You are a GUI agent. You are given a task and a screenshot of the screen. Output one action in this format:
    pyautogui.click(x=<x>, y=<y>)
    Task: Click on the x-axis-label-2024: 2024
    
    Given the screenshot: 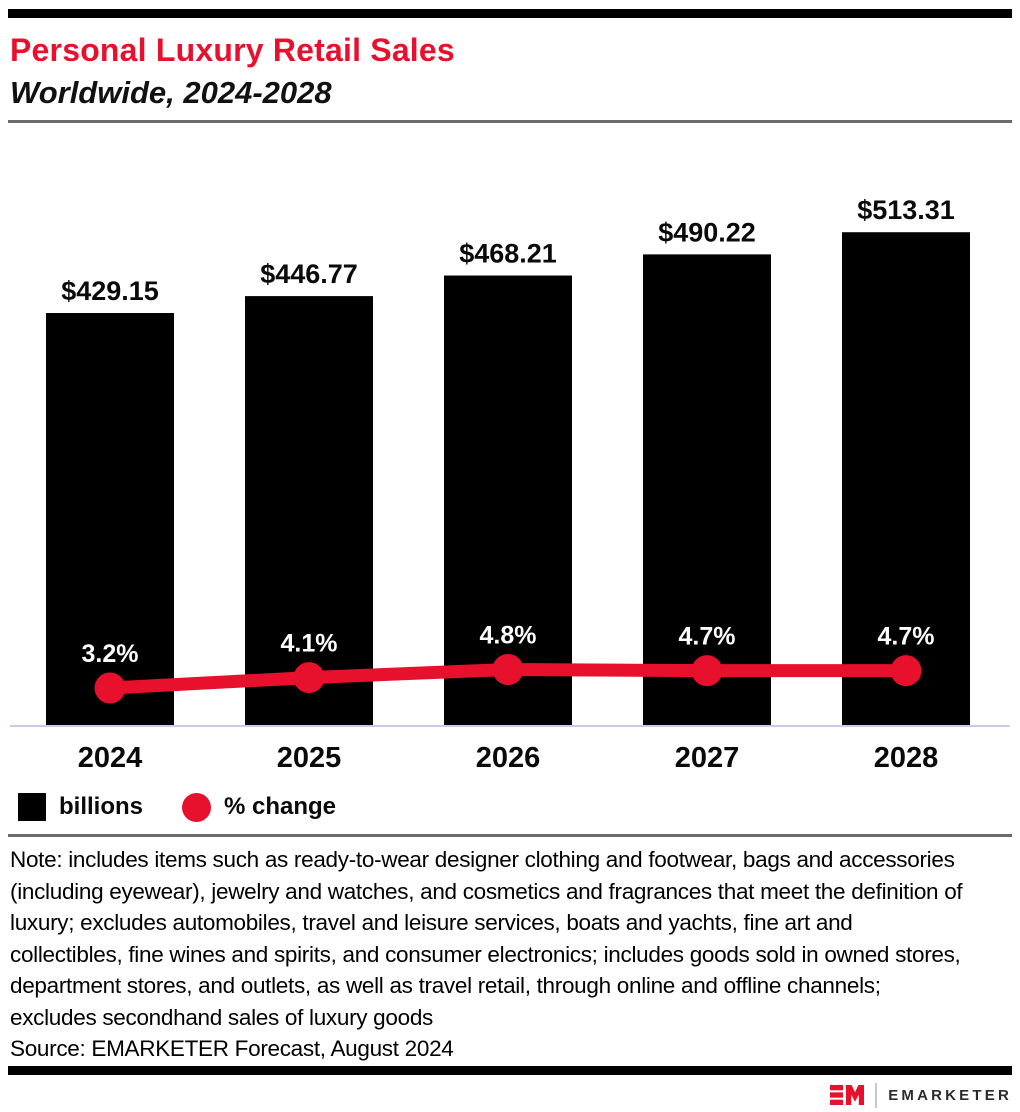 What is the action you would take?
    pyautogui.click(x=110, y=758)
    